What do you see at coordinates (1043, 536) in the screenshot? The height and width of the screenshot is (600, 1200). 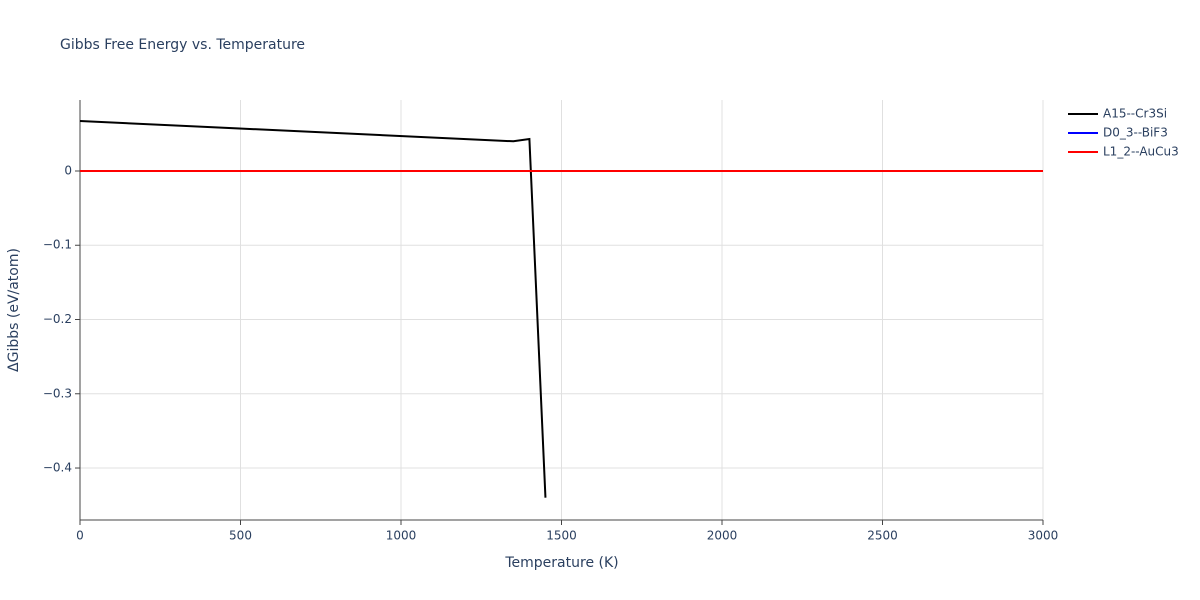 I see `x-tick-label: 3000` at bounding box center [1043, 536].